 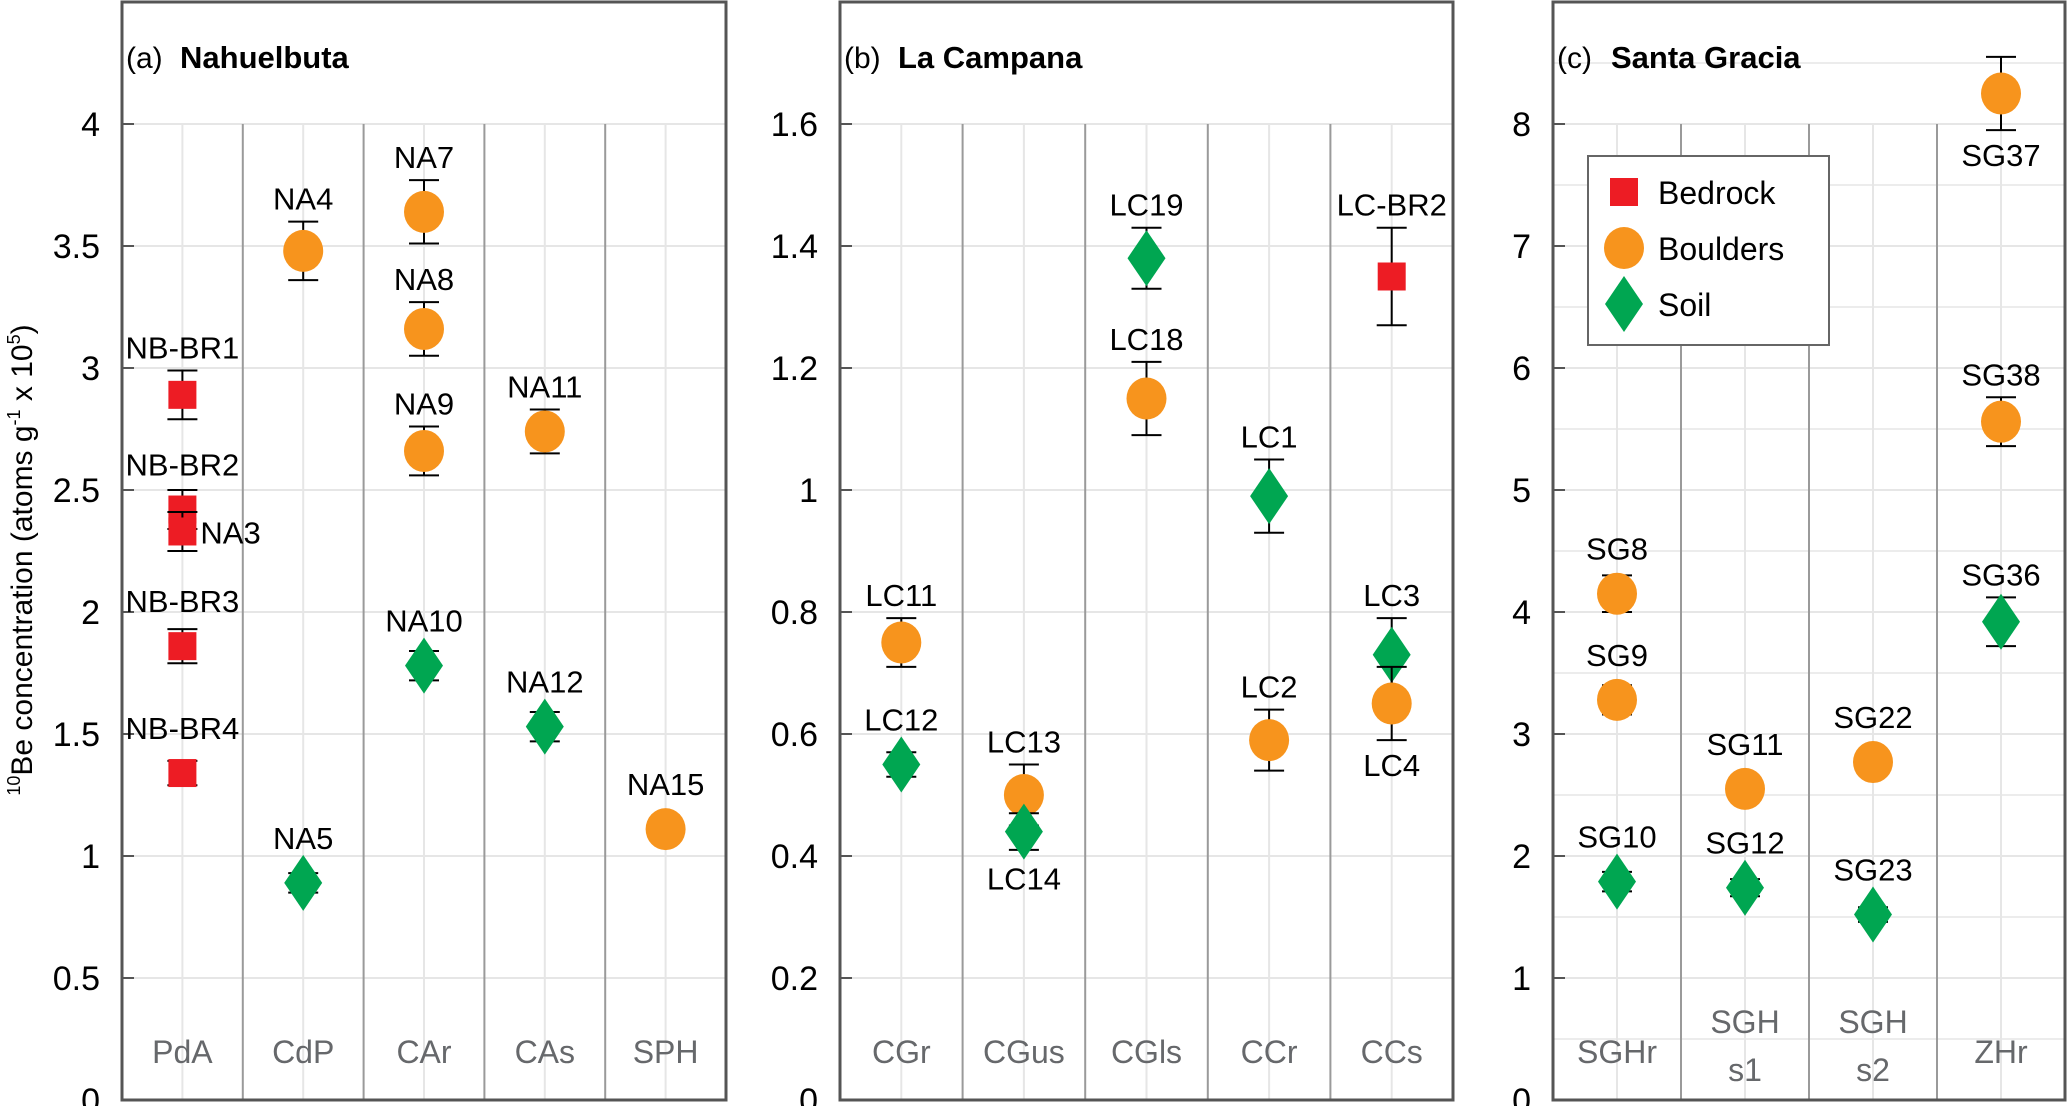 I want to click on point-label: LC13, so click(x=1024, y=742).